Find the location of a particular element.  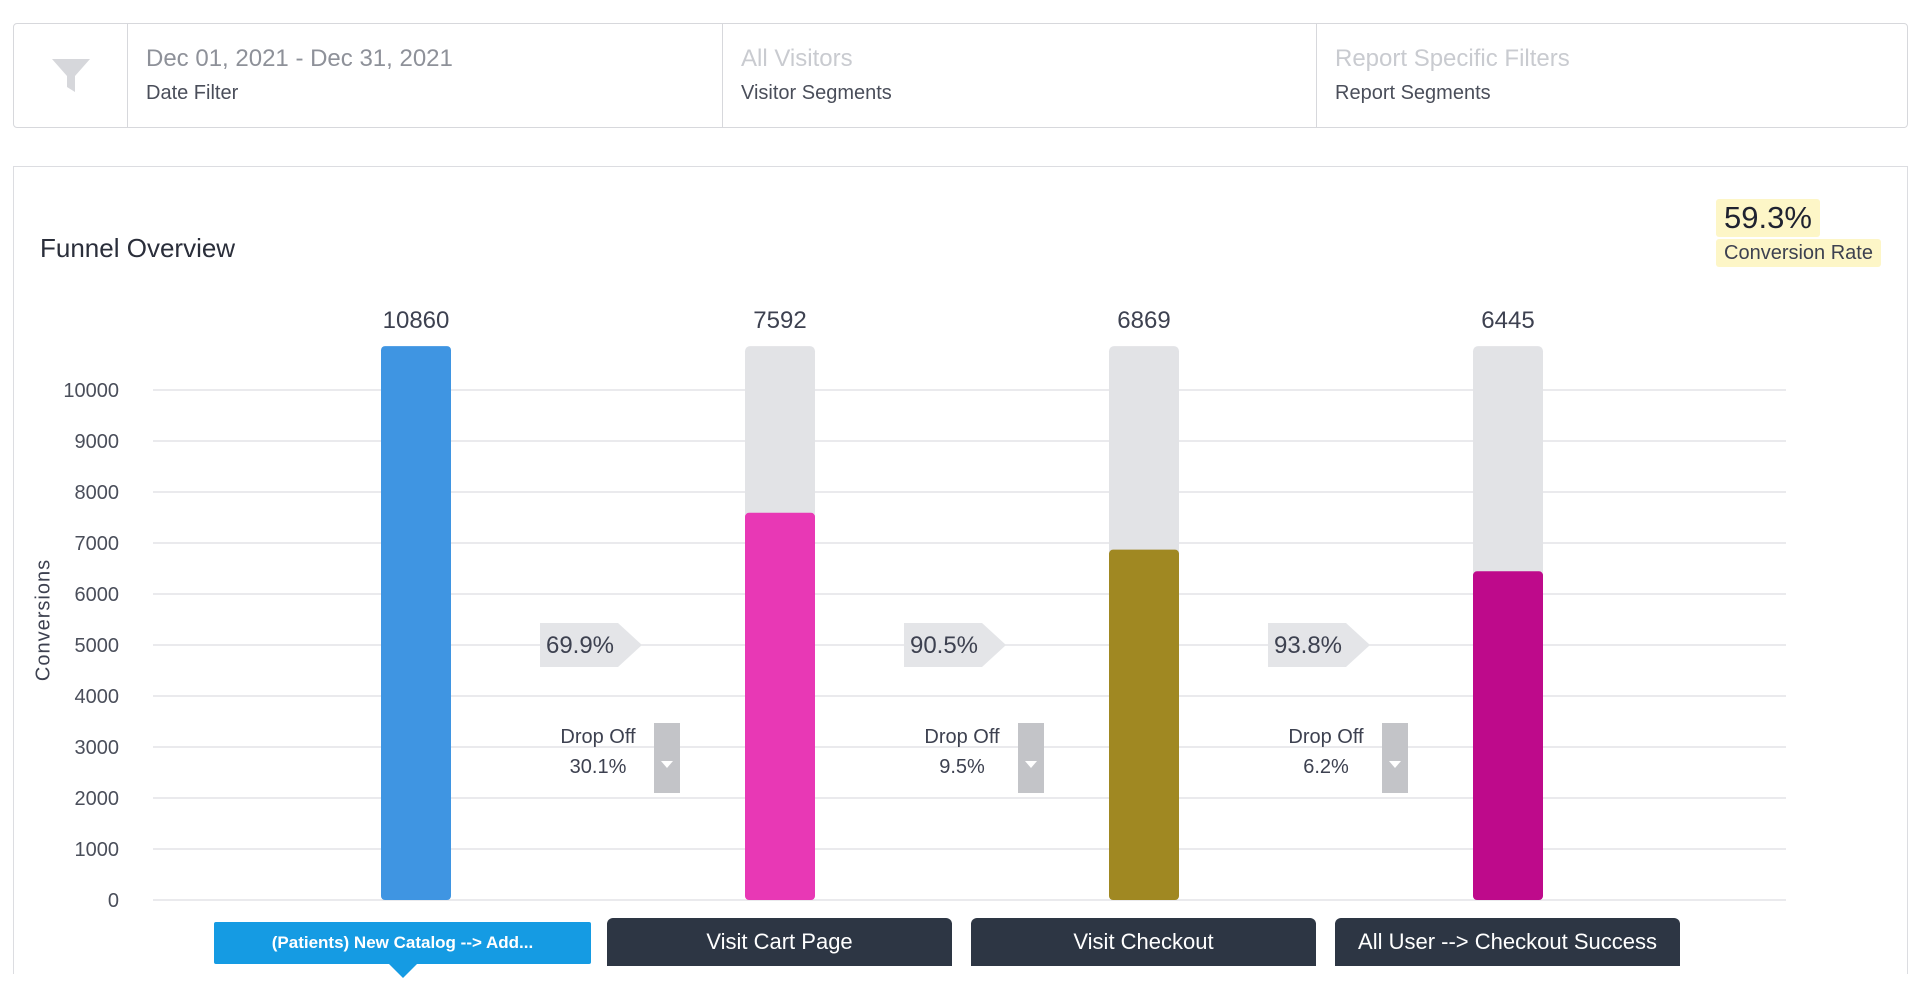

bar-value-label: 6869 is located at coordinates (1143, 320).